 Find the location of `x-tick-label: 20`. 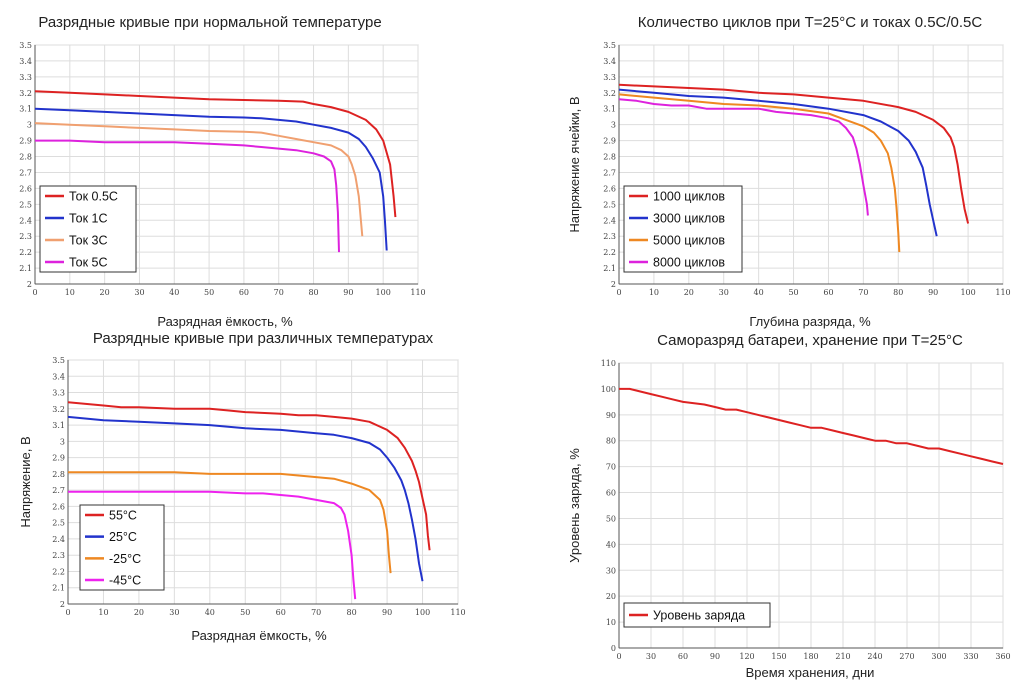

x-tick-label: 20 is located at coordinates (105, 292).